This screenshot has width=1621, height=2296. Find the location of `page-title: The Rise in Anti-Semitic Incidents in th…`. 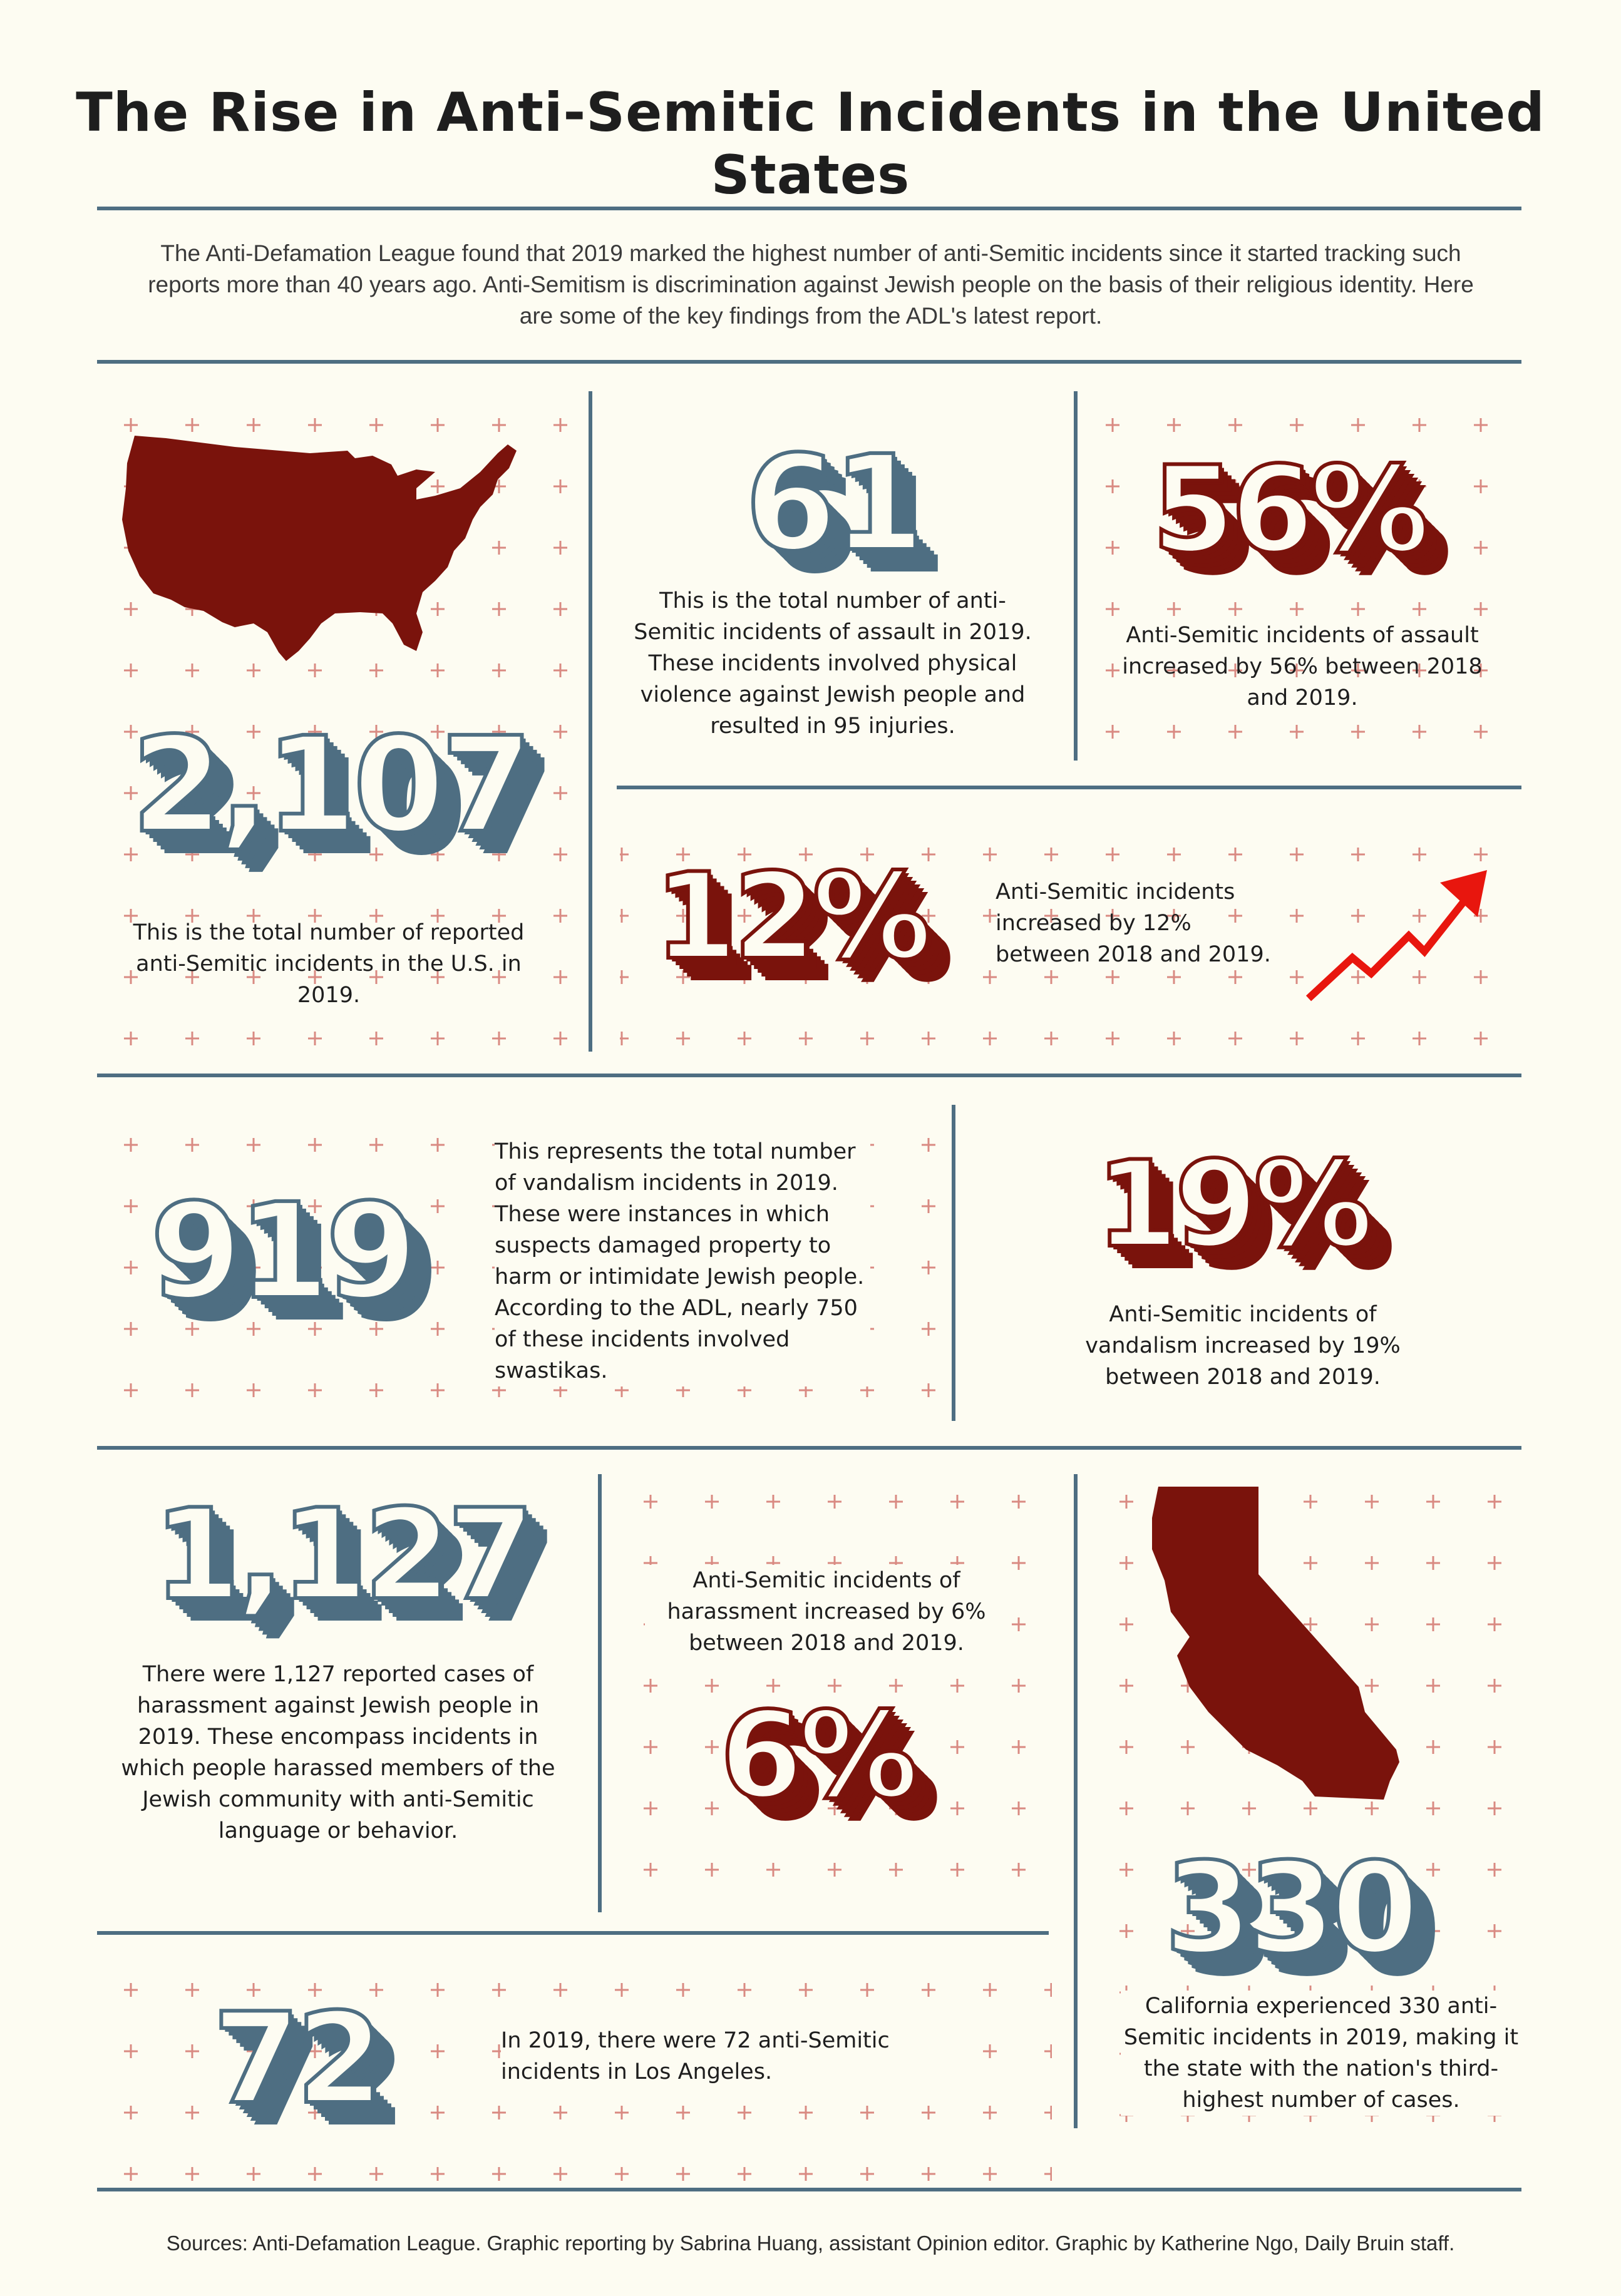

page-title: The Rise in Anti-Semitic Incidents in th… is located at coordinates (810, 144).